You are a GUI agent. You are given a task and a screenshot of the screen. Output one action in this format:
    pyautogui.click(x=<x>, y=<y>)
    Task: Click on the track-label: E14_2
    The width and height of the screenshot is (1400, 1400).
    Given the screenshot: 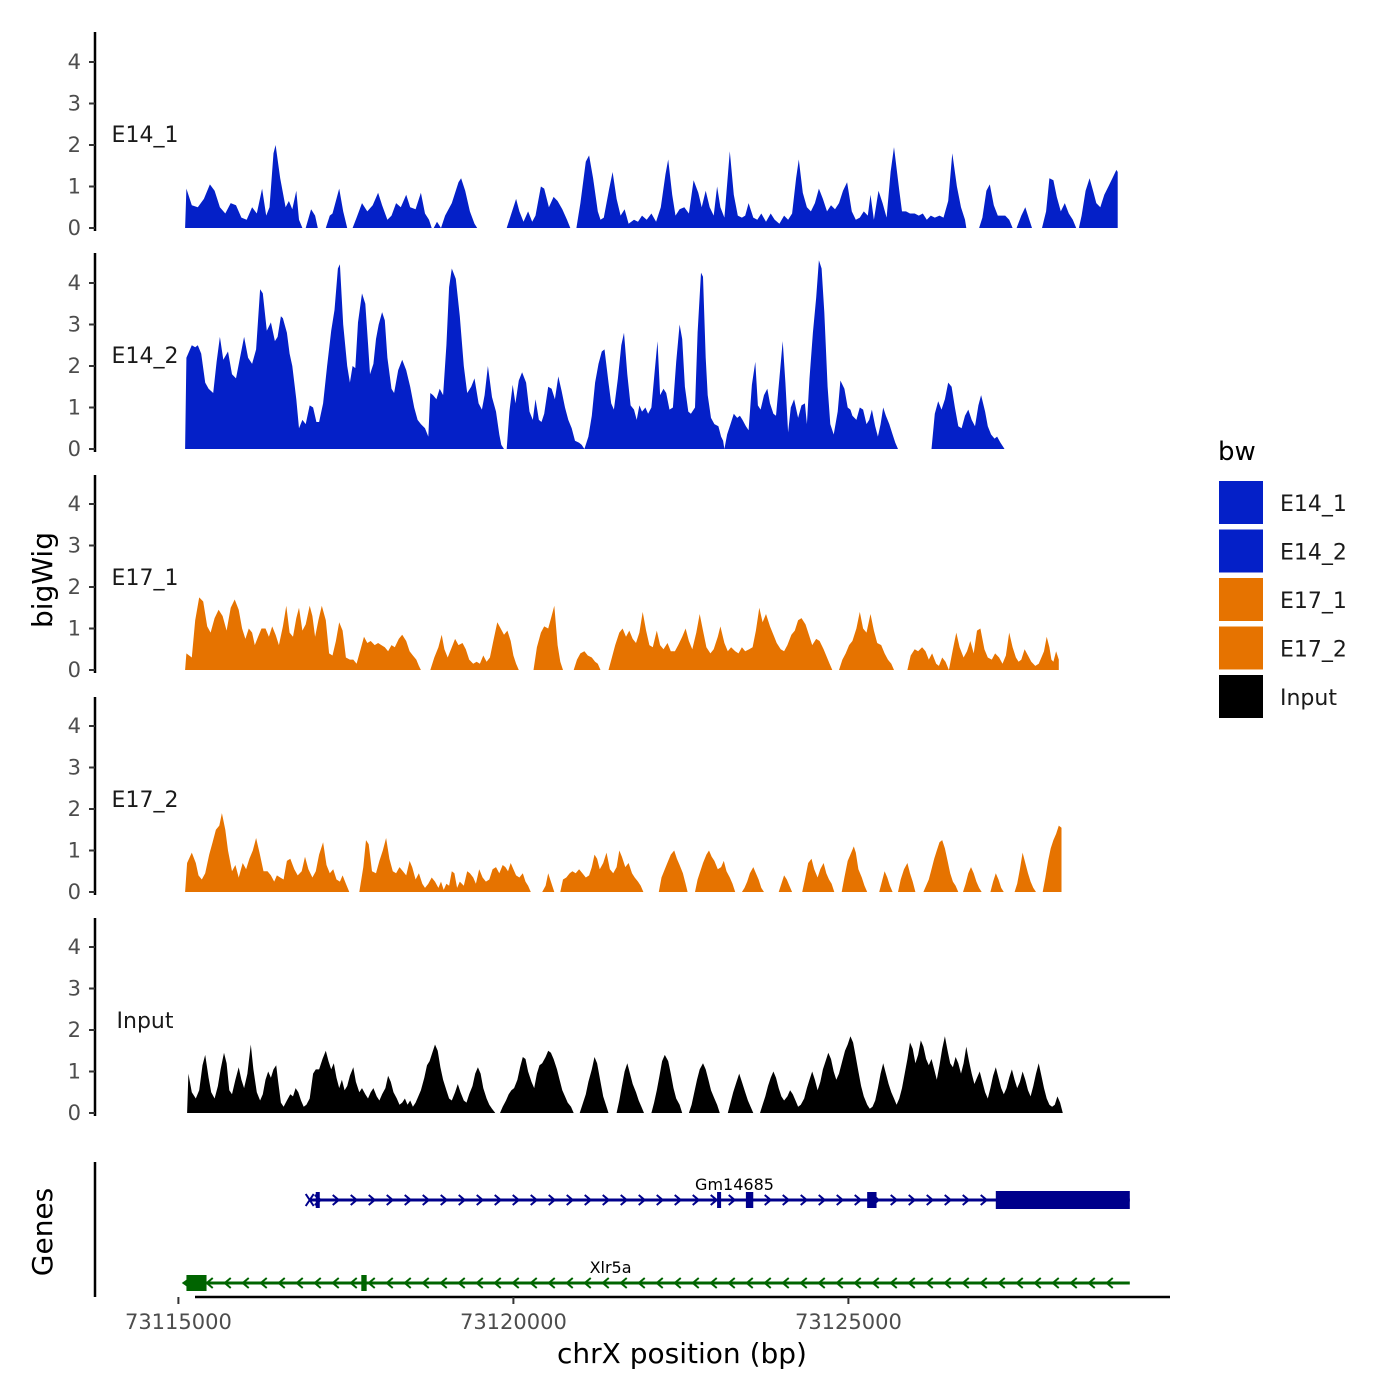 What is the action you would take?
    pyautogui.click(x=145, y=356)
    